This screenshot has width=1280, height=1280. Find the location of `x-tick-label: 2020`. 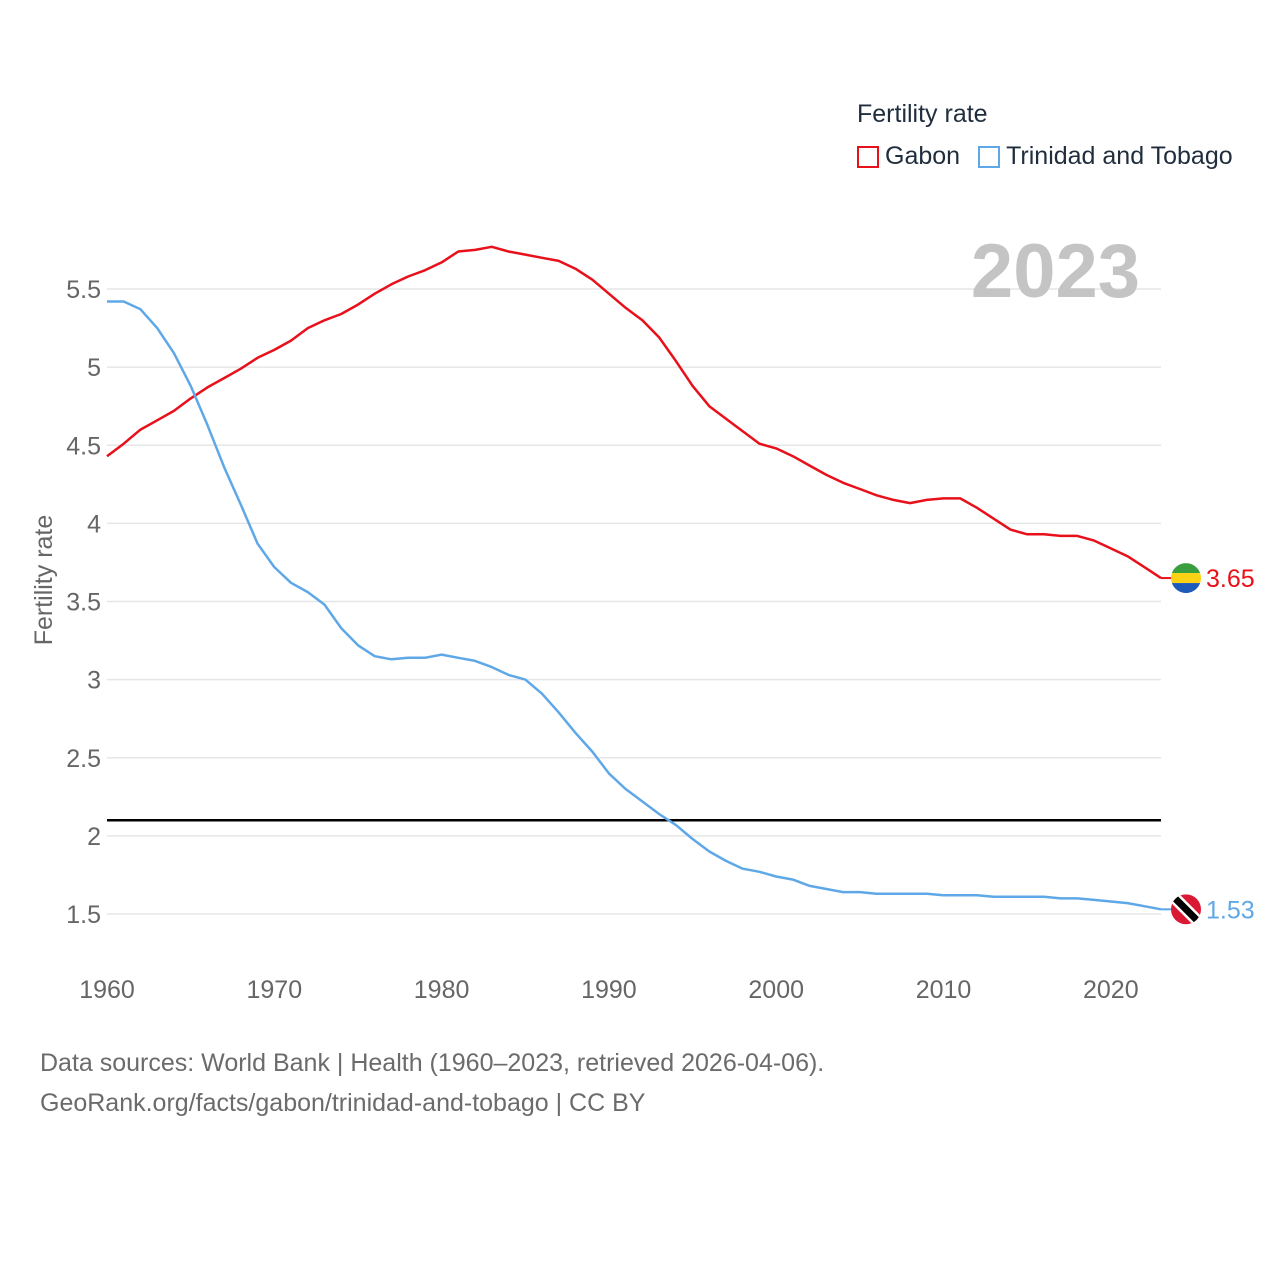

x-tick-label: 2020 is located at coordinates (1111, 990).